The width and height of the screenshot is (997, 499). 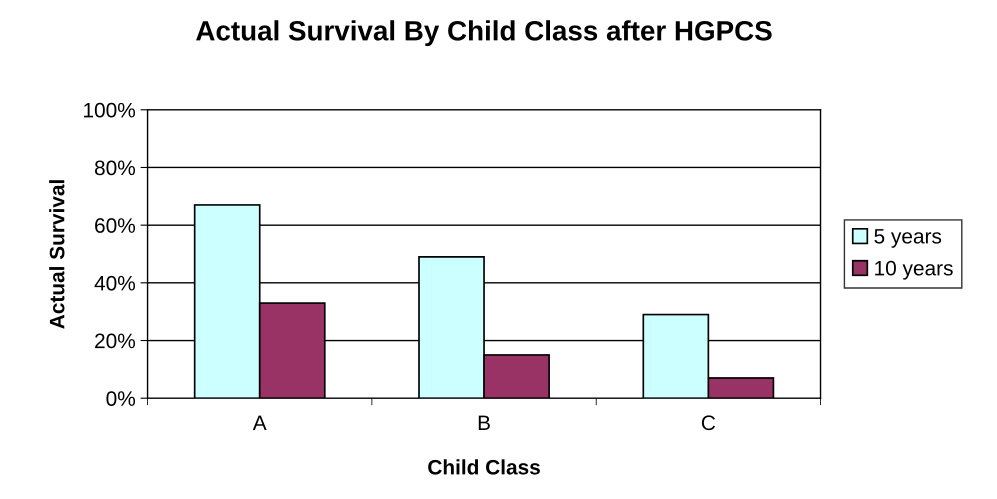 What do you see at coordinates (259, 423) in the screenshot?
I see `x-tick-label: A` at bounding box center [259, 423].